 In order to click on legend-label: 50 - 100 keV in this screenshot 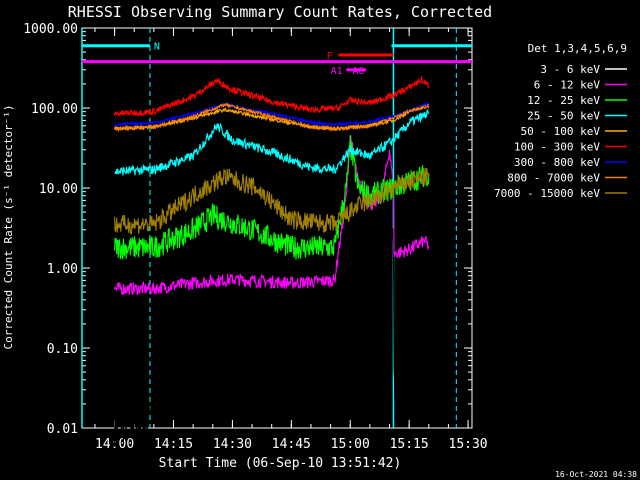, I will do `click(561, 131)`.